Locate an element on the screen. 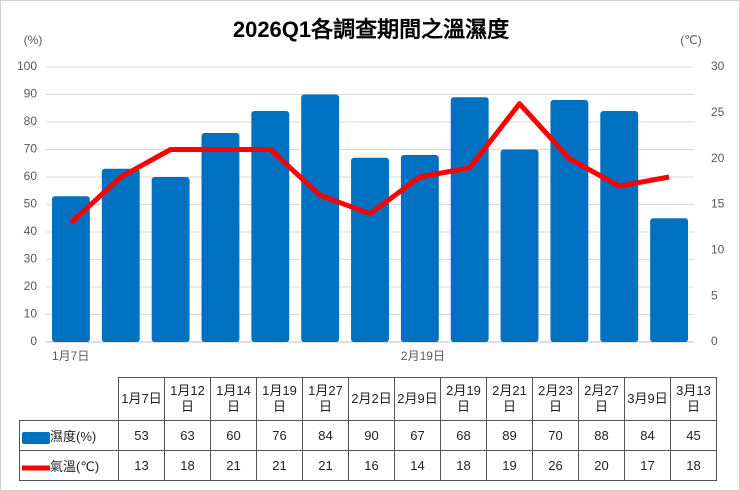 The height and width of the screenshot is (491, 740). table-category: 2月27日 is located at coordinates (601, 399).